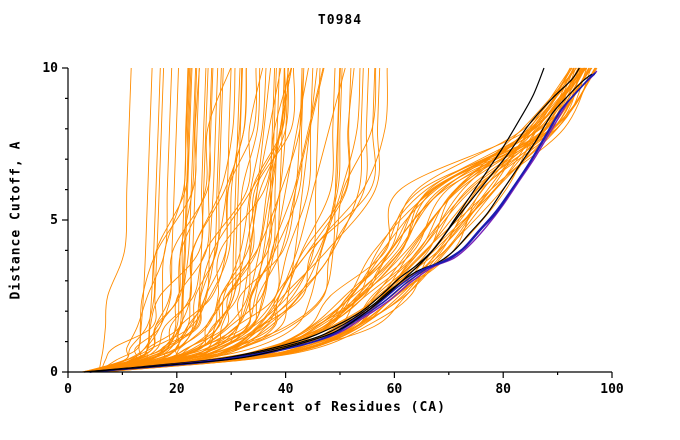 The height and width of the screenshot is (440, 680). I want to click on y-tick-label: 0, so click(54, 372).